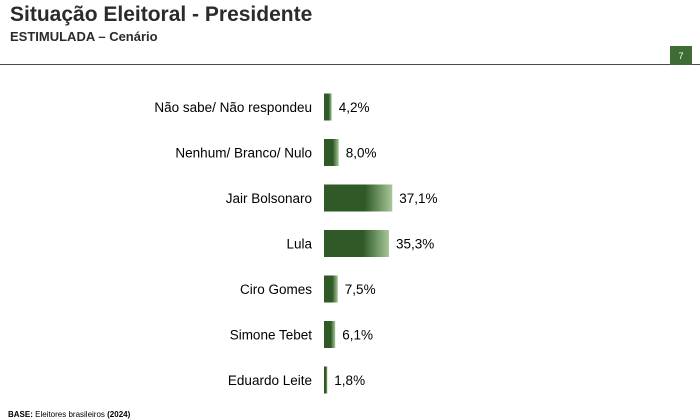  Describe the element at coordinates (361, 153) in the screenshot. I see `value-label: 8,0%` at that location.